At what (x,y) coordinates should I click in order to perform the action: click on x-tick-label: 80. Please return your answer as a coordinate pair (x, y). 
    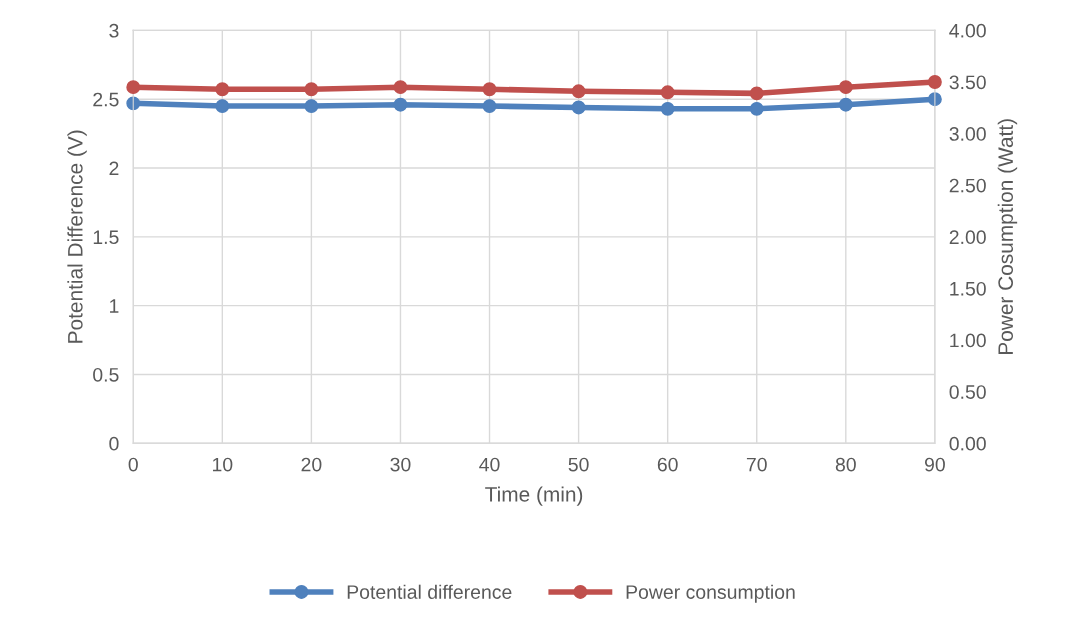
    Looking at the image, I should click on (845, 464).